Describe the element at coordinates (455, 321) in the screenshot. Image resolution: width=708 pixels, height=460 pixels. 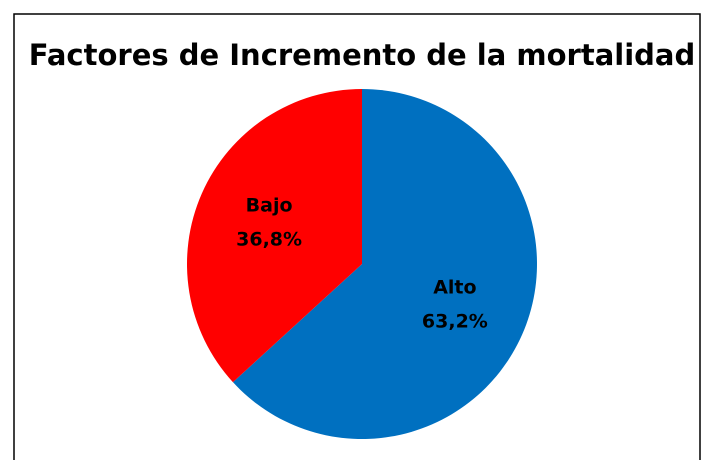
I see `slice-value-label: 63,2%` at that location.